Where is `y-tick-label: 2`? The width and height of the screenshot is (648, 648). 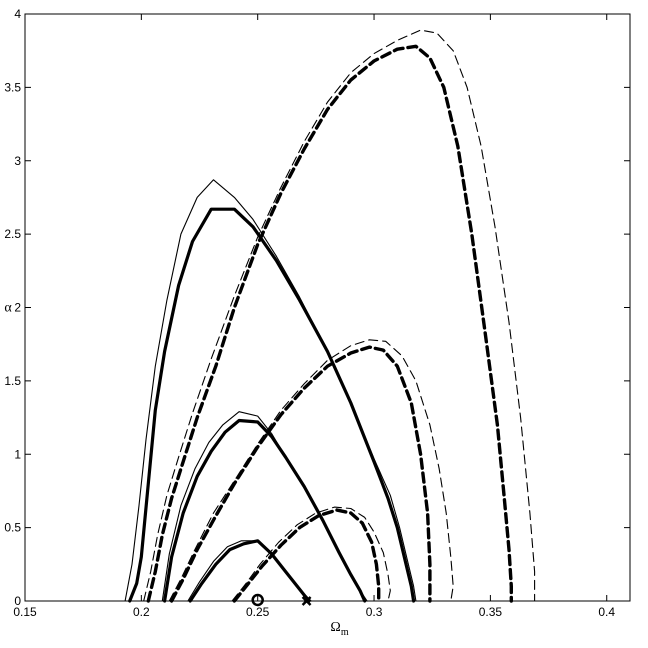 y-tick-label: 2 is located at coordinates (17, 308).